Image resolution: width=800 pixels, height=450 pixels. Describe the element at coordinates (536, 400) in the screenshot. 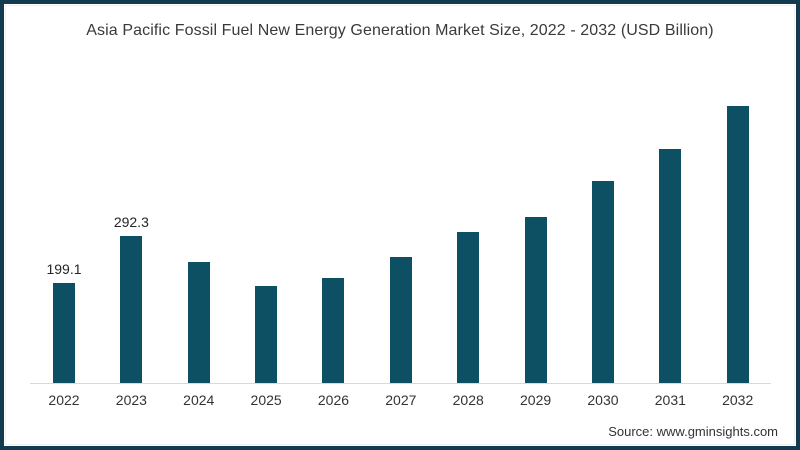

I see `x-tick-label-2029: 2029` at that location.